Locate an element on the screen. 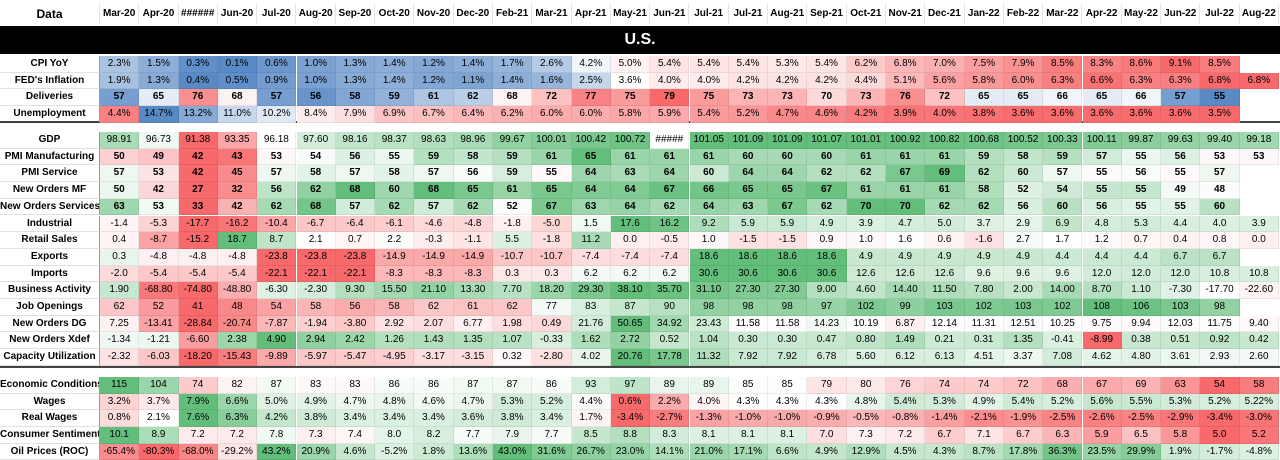 Image resolution: width=1280 pixels, height=460 pixels. data-cell: 5.4% is located at coordinates (827, 64).